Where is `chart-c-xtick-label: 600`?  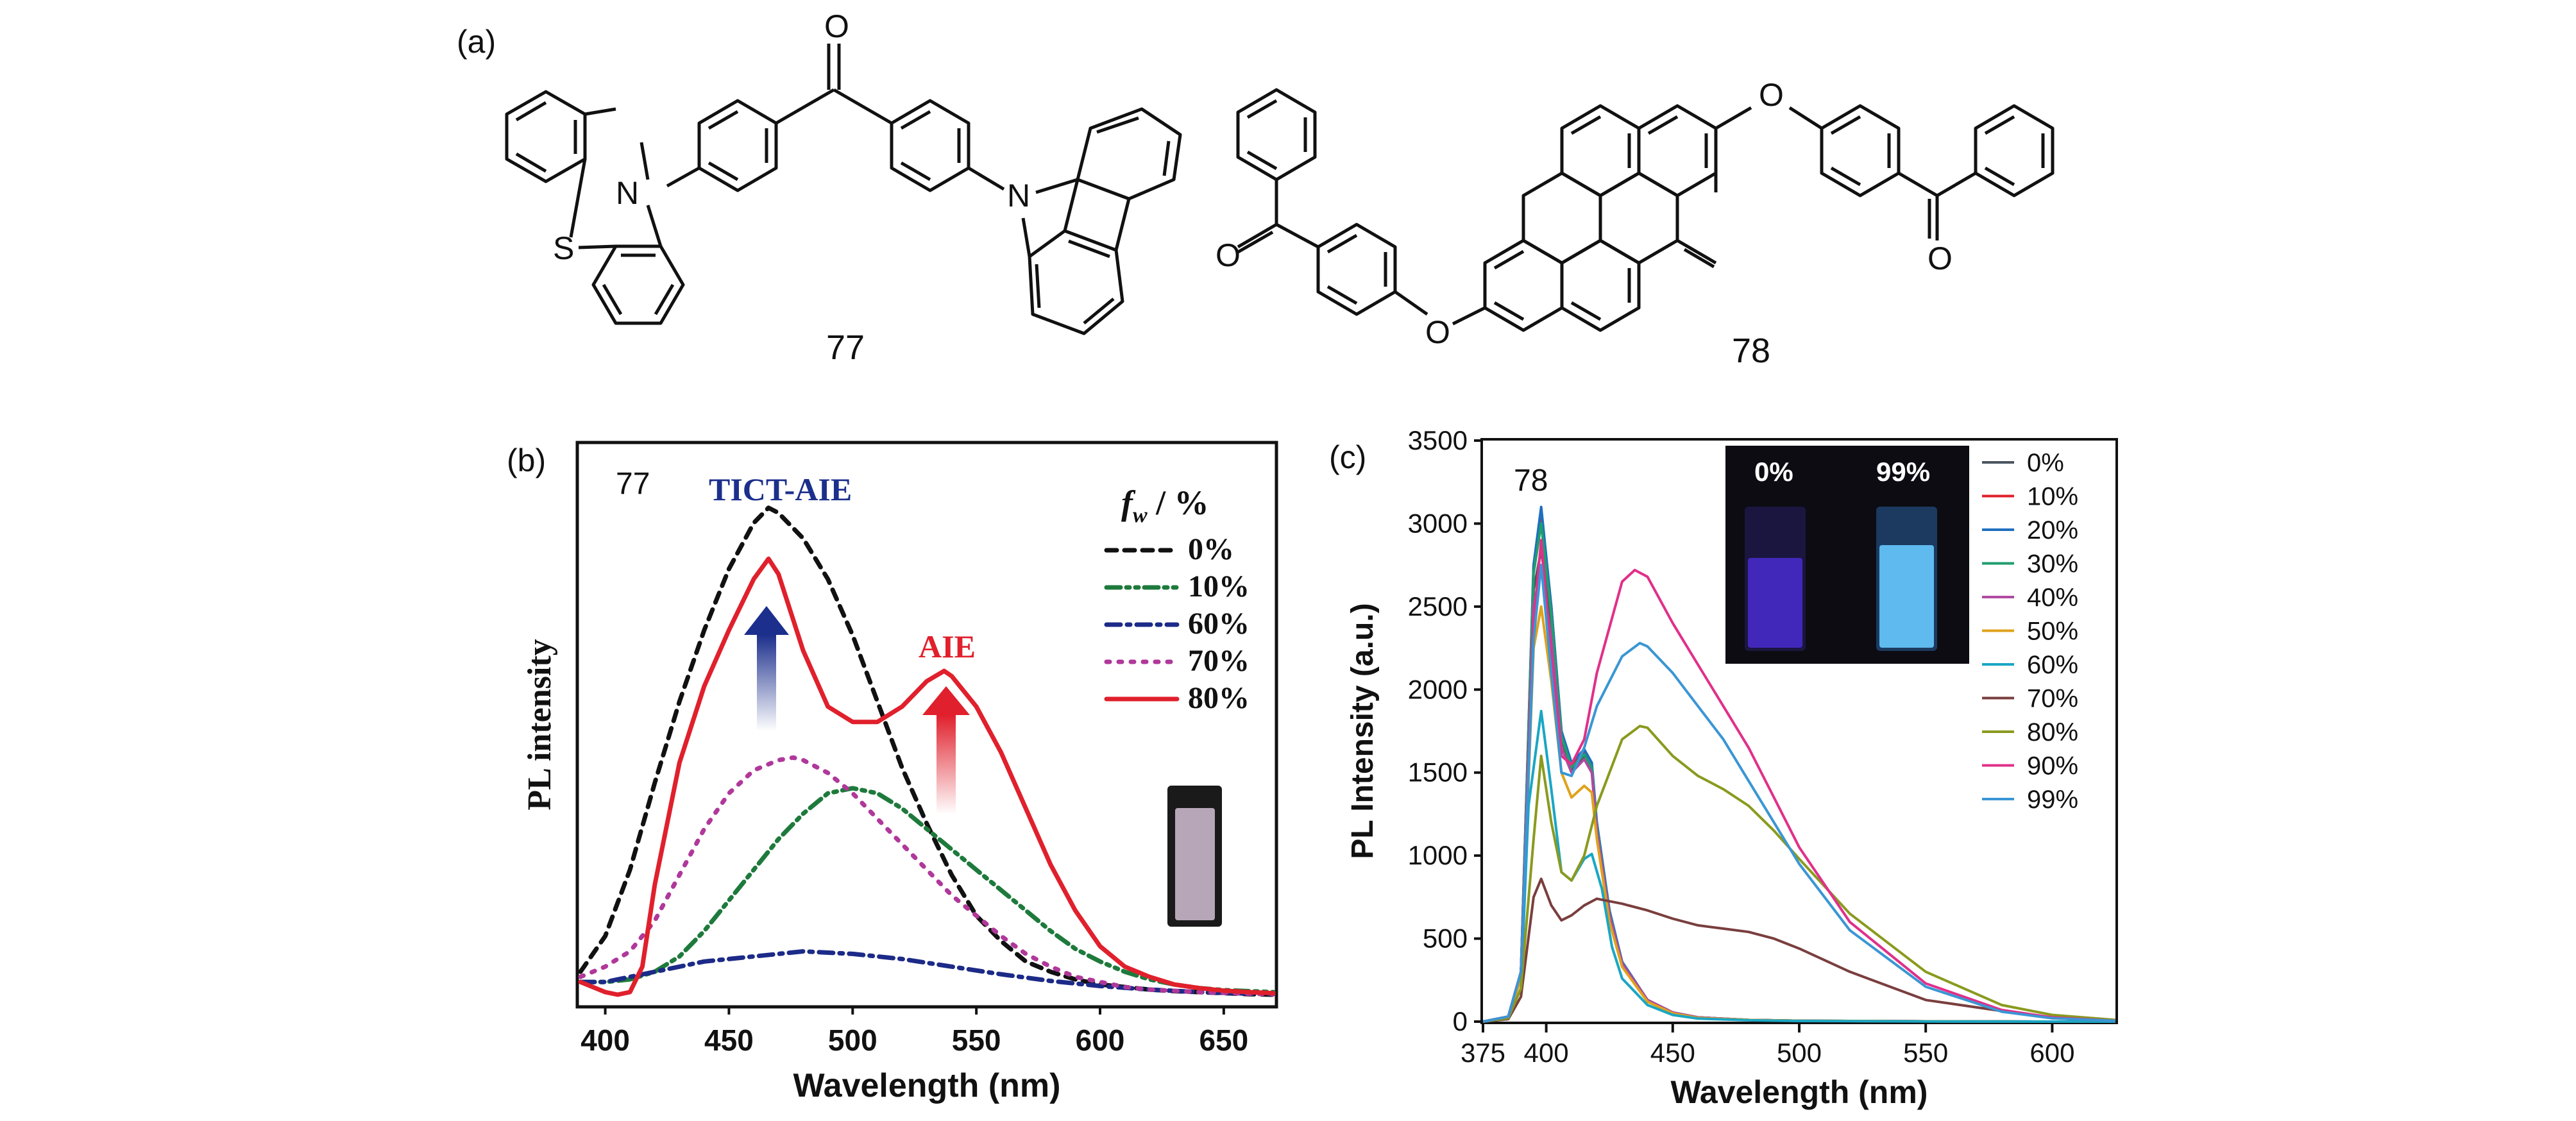 chart-c-xtick-label: 600 is located at coordinates (2051, 1053).